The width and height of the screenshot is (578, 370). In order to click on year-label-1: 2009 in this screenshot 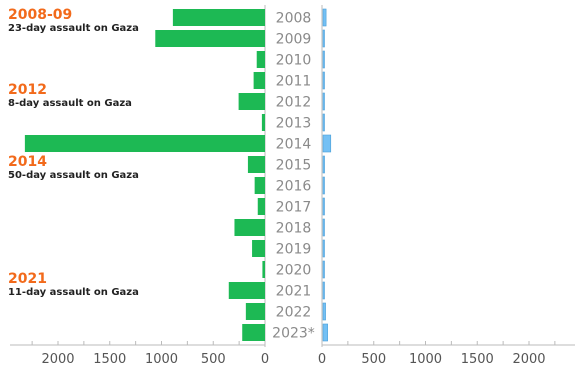, I will do `click(294, 40)`.